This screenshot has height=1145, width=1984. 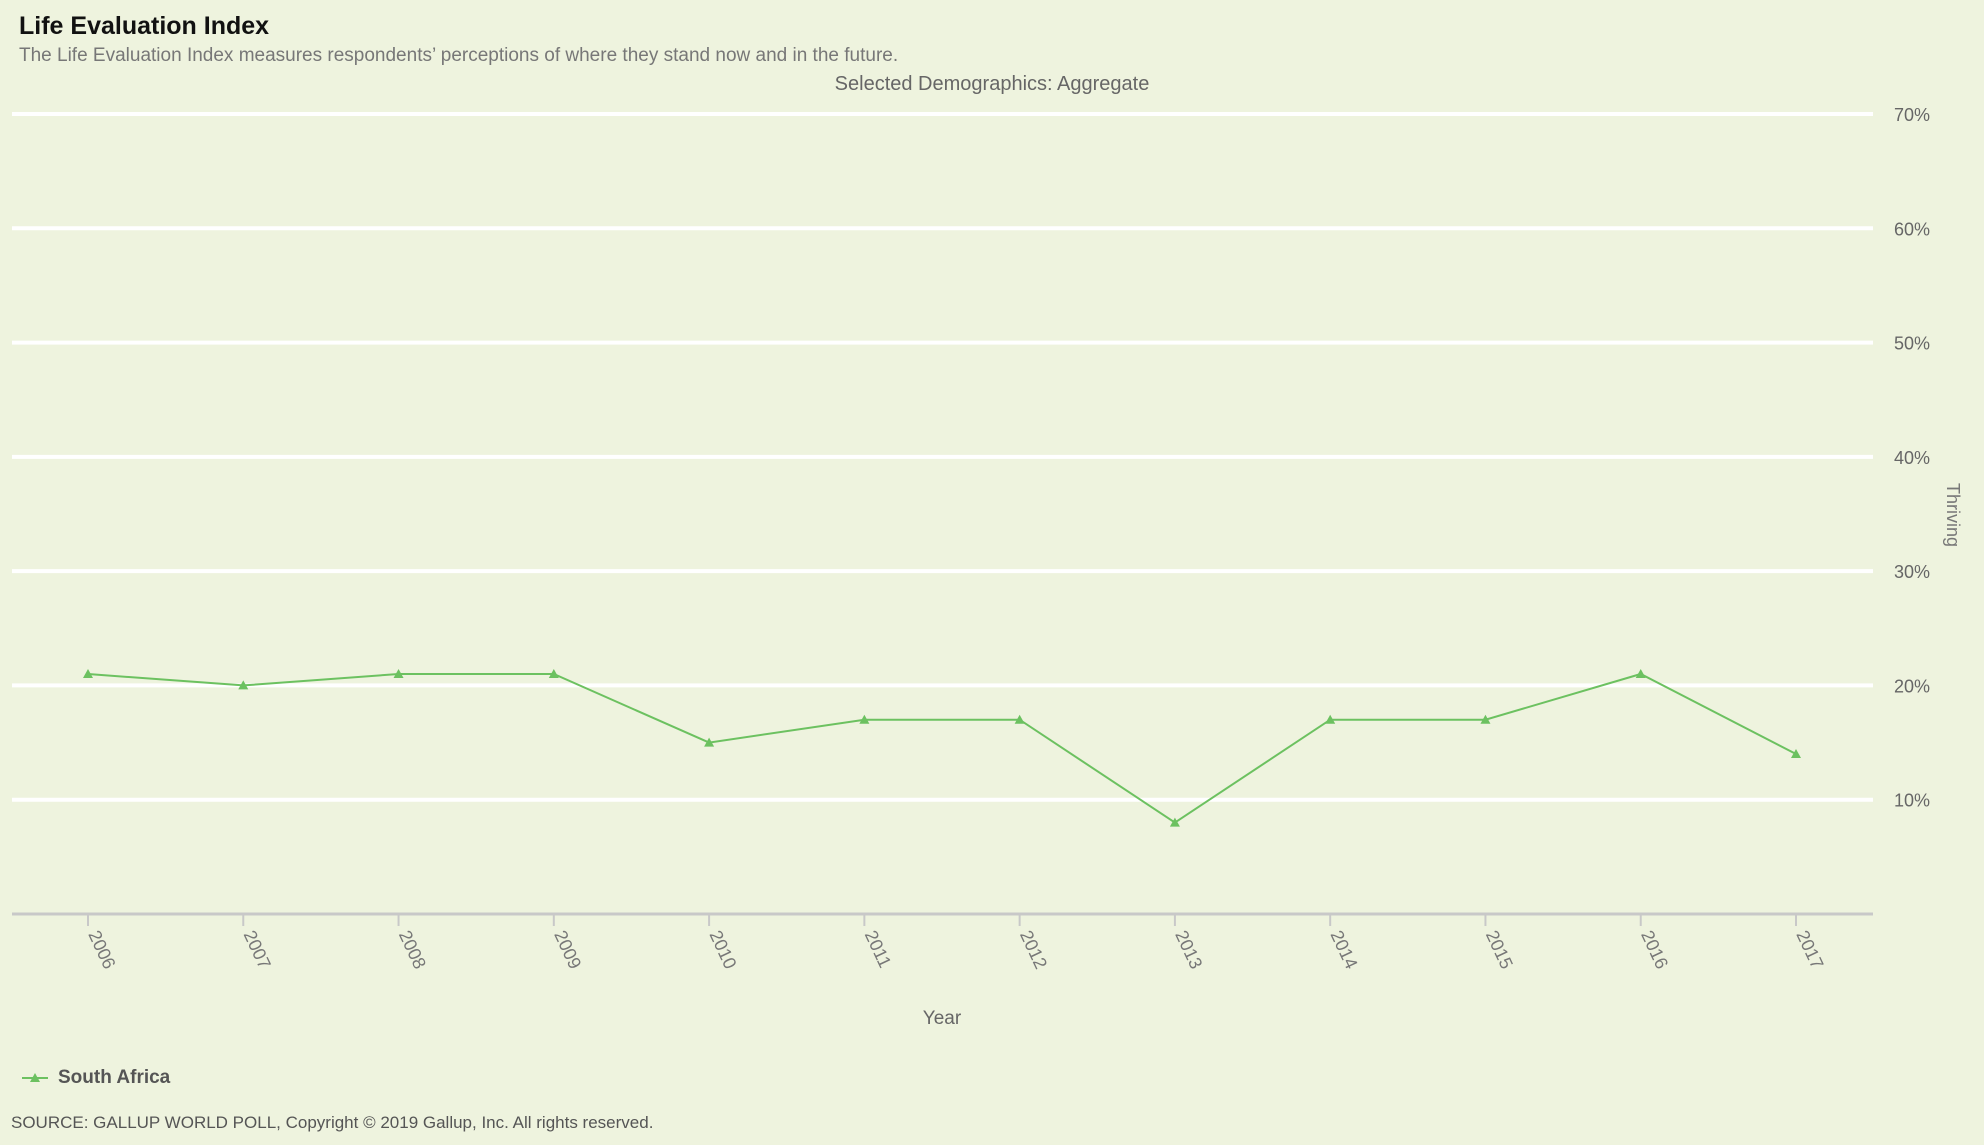 I want to click on x-tick-label: 2010, so click(x=722, y=949).